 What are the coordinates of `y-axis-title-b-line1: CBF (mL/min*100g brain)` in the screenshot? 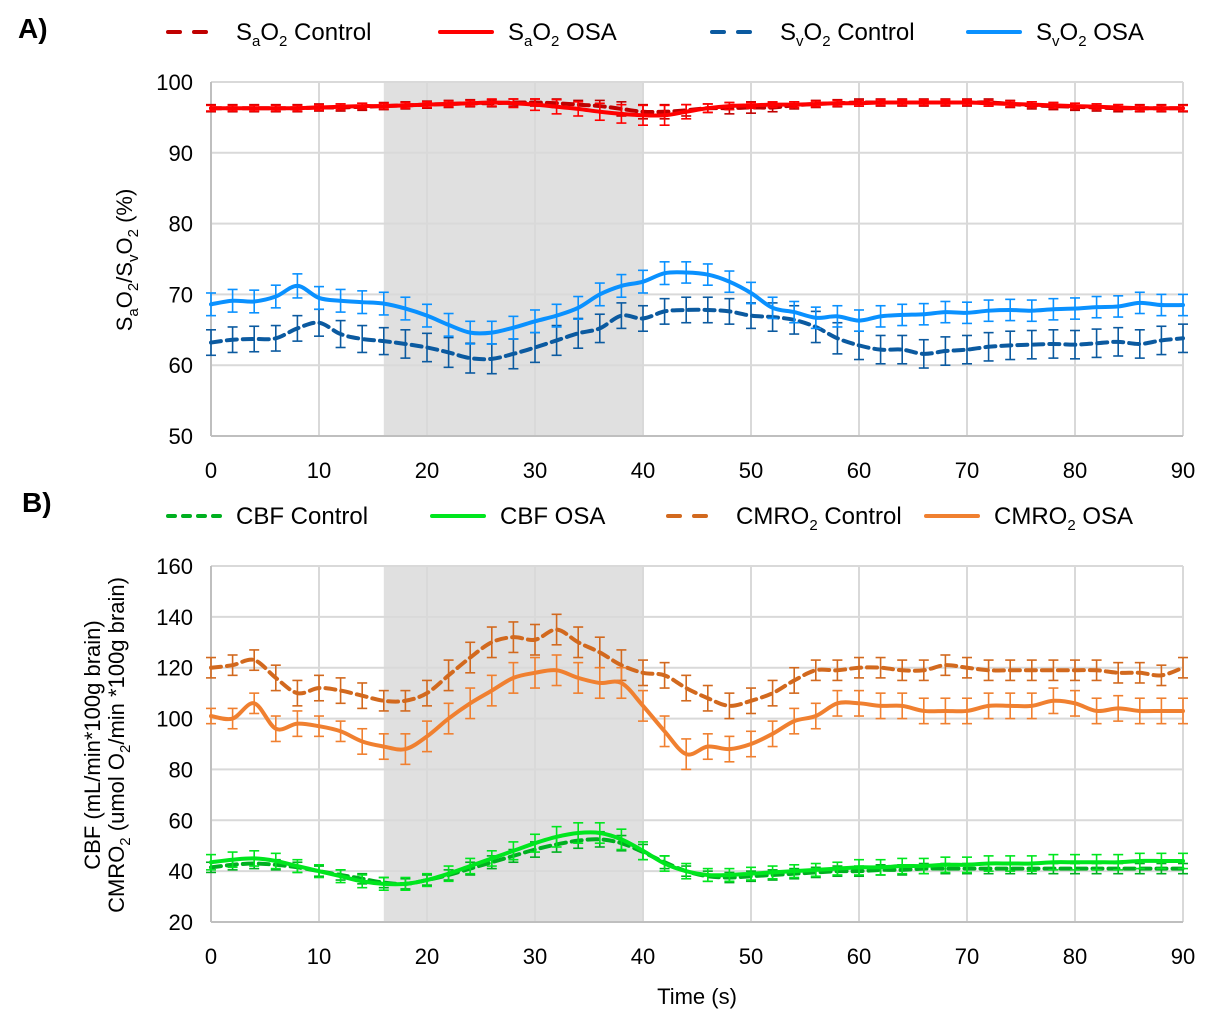 It's located at (92, 744).